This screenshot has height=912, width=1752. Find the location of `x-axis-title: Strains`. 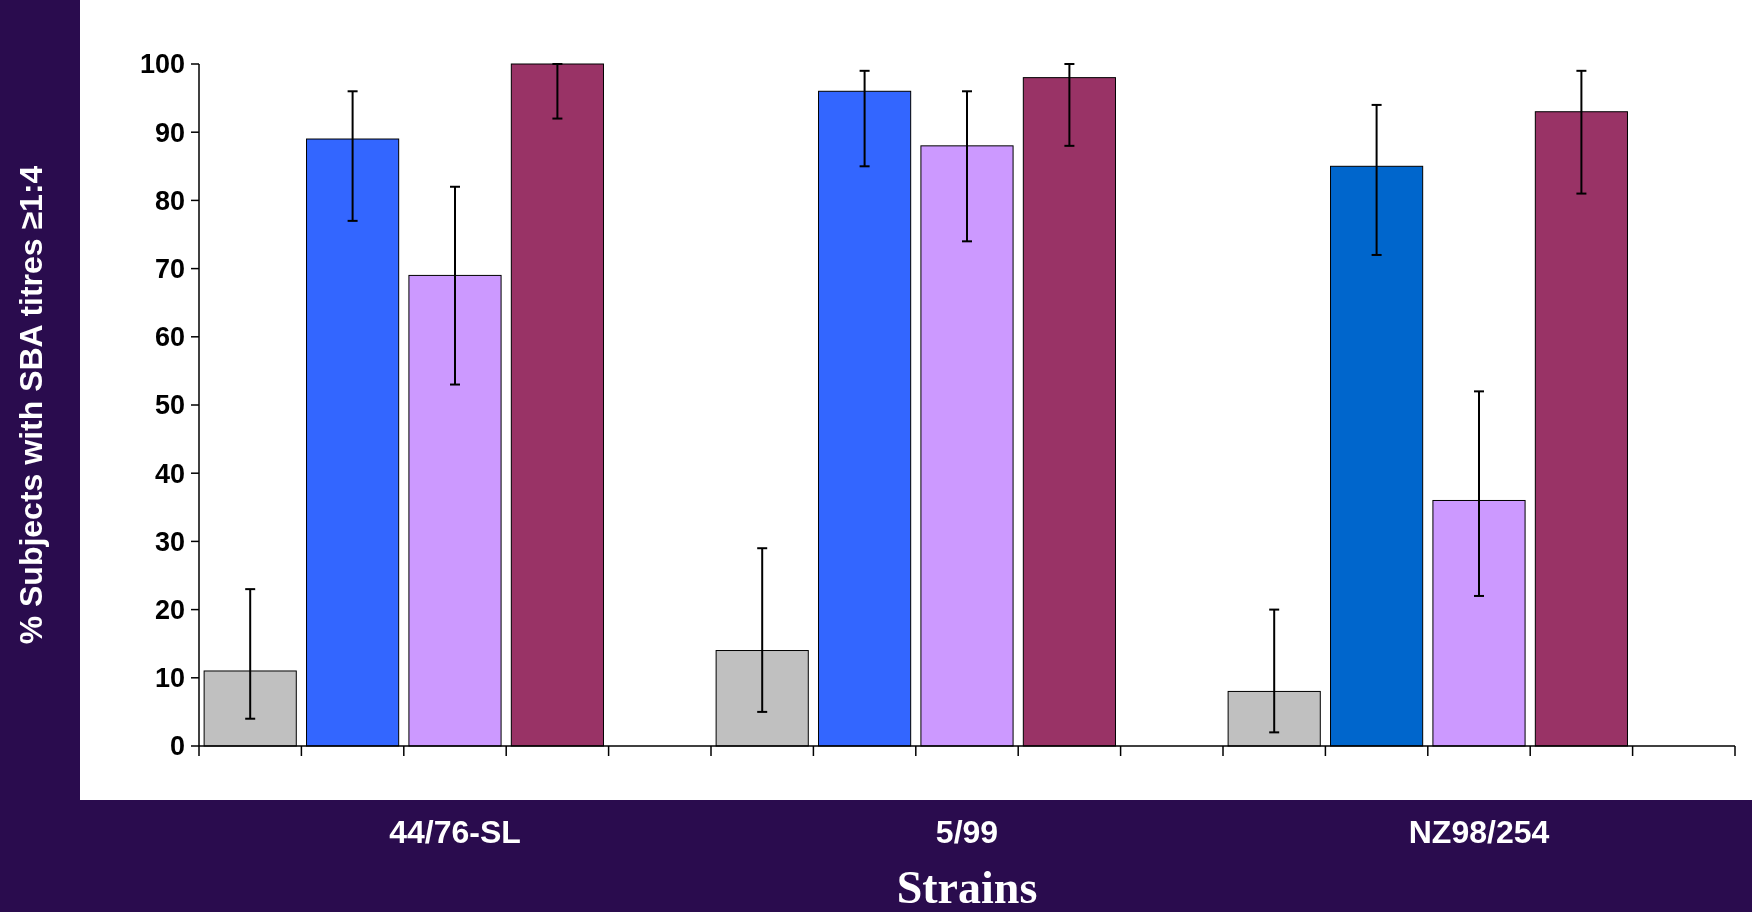

x-axis-title: Strains is located at coordinates (967, 887).